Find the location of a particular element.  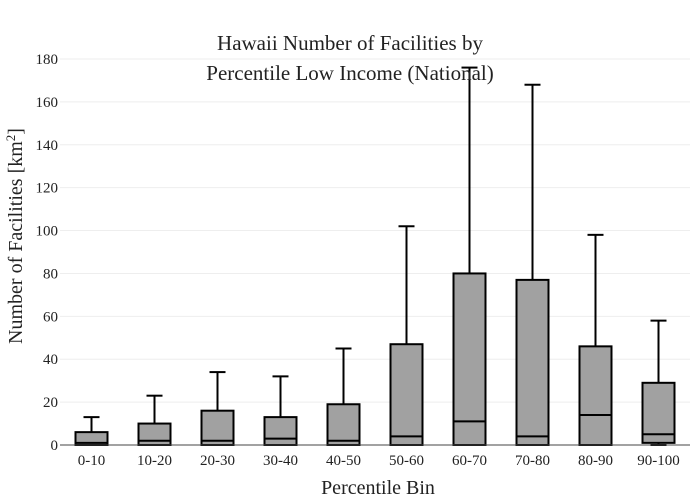

chart-title-line-2: Percentile Low Income (National) is located at coordinates (349, 73).